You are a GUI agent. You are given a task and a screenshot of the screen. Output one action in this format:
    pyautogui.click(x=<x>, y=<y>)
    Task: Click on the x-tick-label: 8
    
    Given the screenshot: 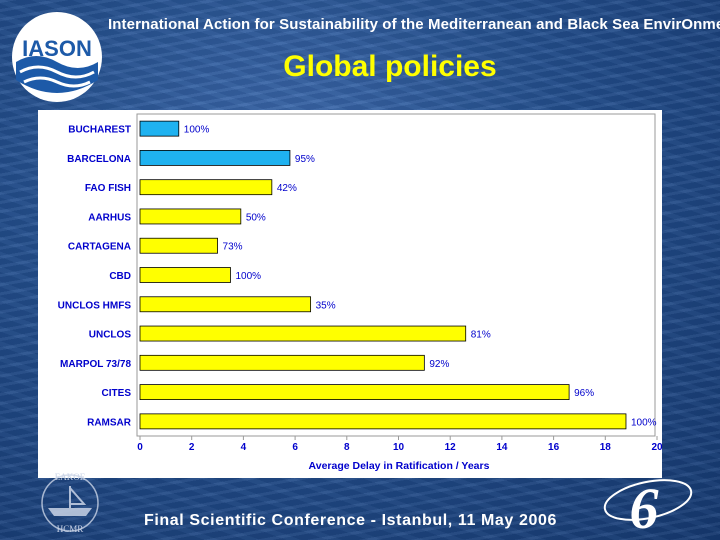 What is the action you would take?
    pyautogui.click(x=347, y=447)
    